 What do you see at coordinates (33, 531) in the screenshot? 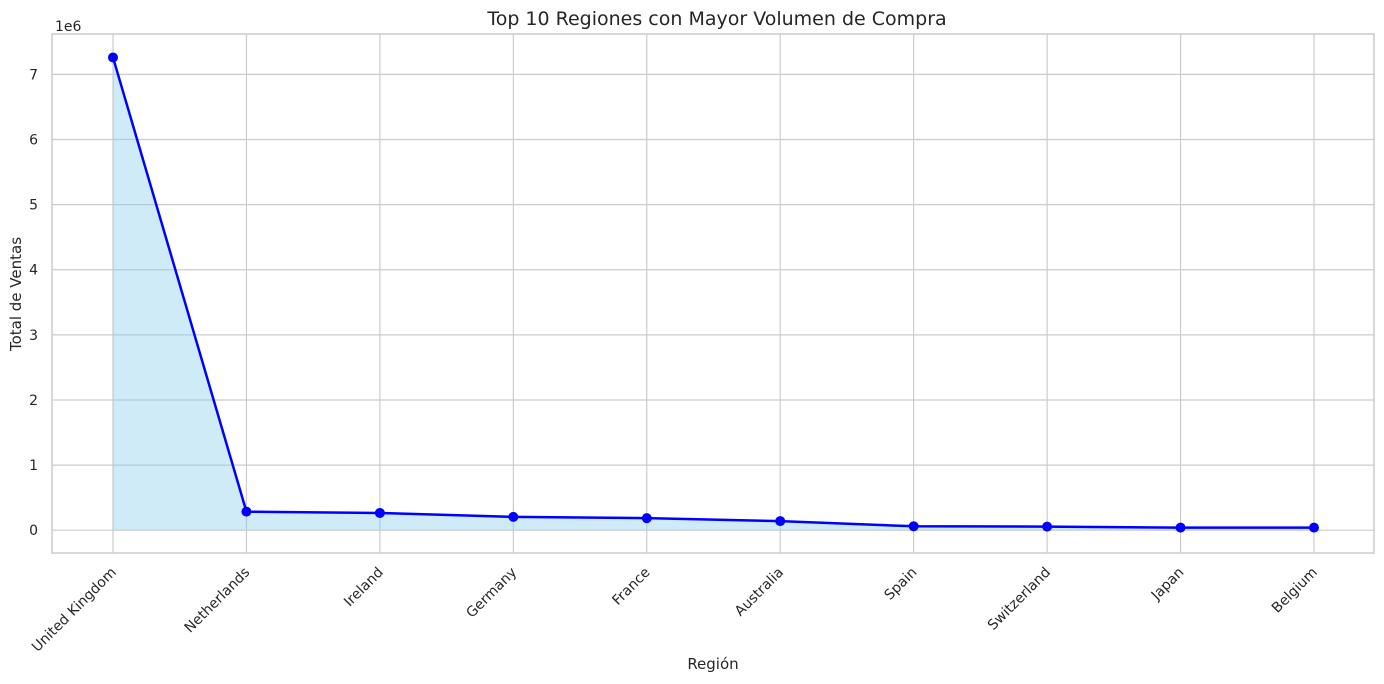
I see `y-tick-label: 0` at bounding box center [33, 531].